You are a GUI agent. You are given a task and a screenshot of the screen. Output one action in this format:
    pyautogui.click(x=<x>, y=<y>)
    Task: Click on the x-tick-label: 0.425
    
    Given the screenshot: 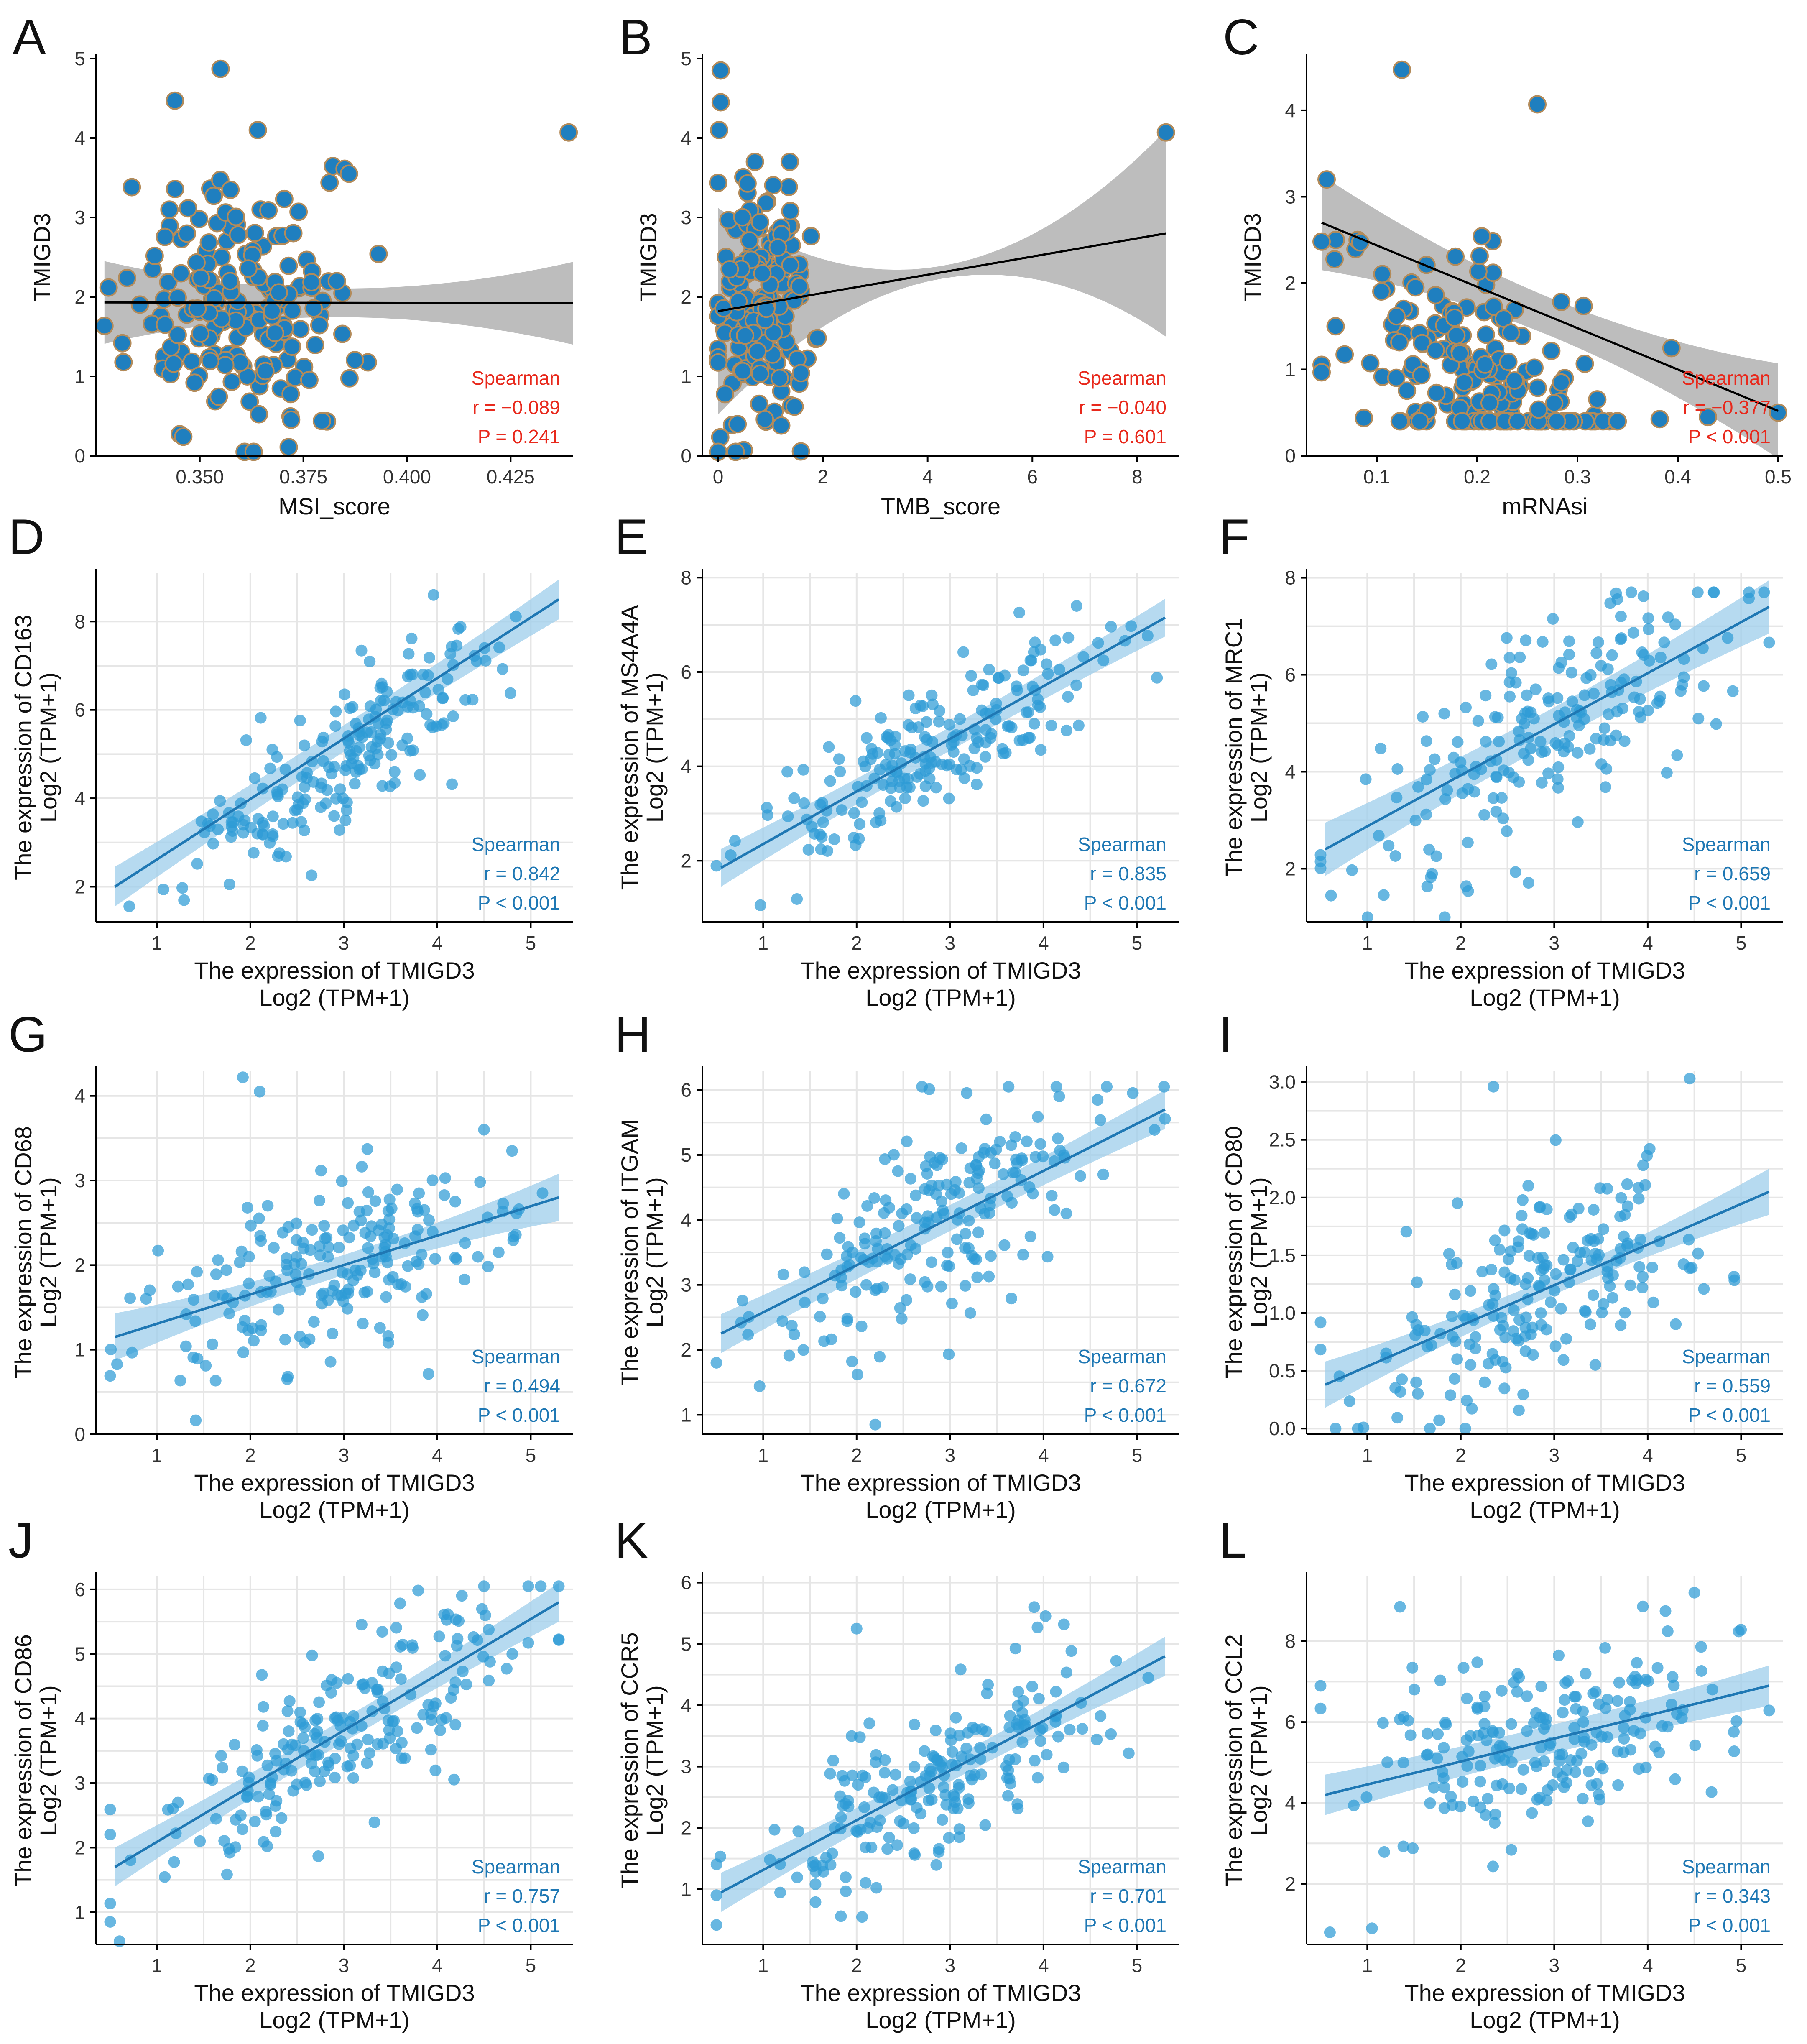 What is the action you would take?
    pyautogui.click(x=511, y=477)
    